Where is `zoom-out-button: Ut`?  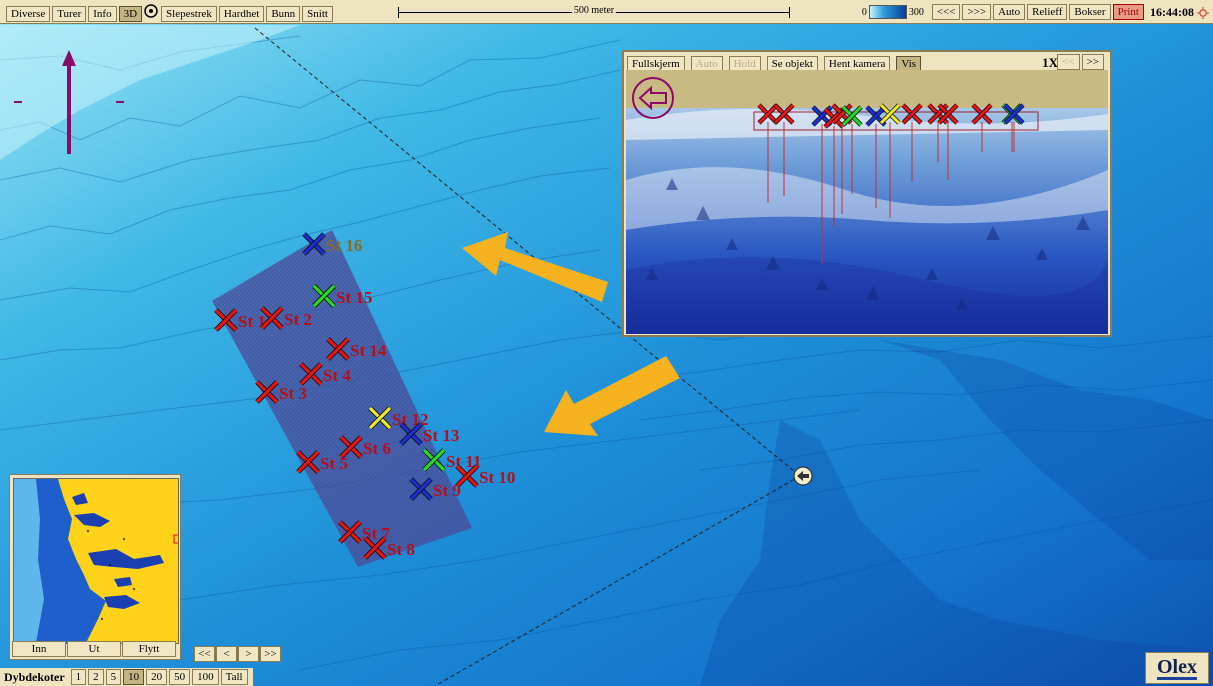
zoom-out-button: Ut is located at coordinates (94, 649).